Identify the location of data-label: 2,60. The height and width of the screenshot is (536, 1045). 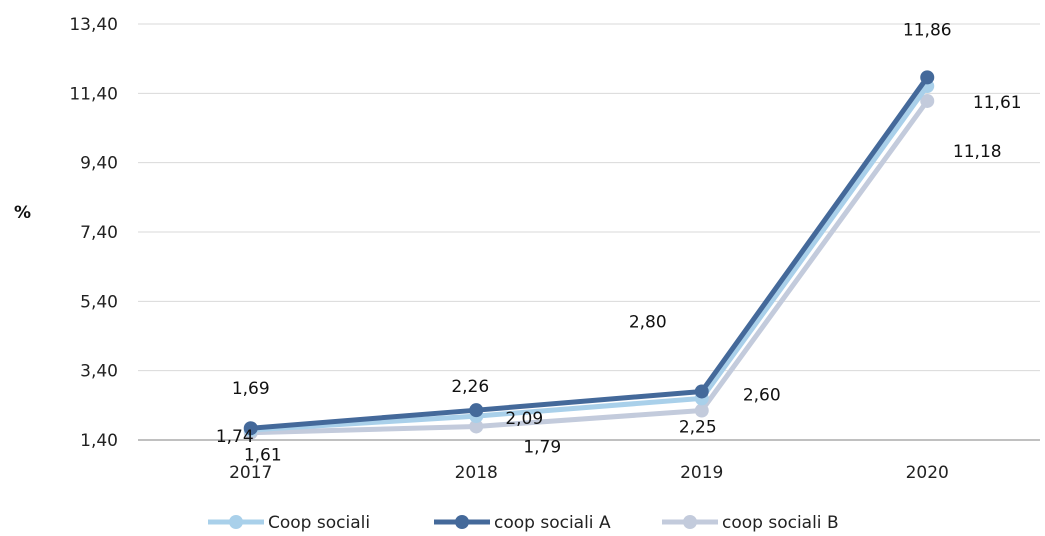
(762, 395).